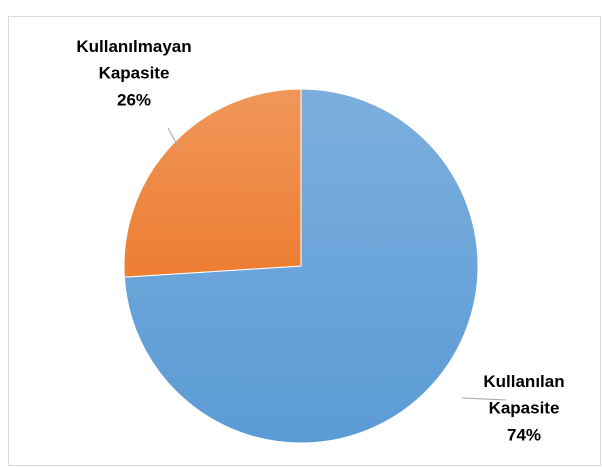 The width and height of the screenshot is (602, 467). Describe the element at coordinates (524, 434) in the screenshot. I see `value-label: 74%` at that location.